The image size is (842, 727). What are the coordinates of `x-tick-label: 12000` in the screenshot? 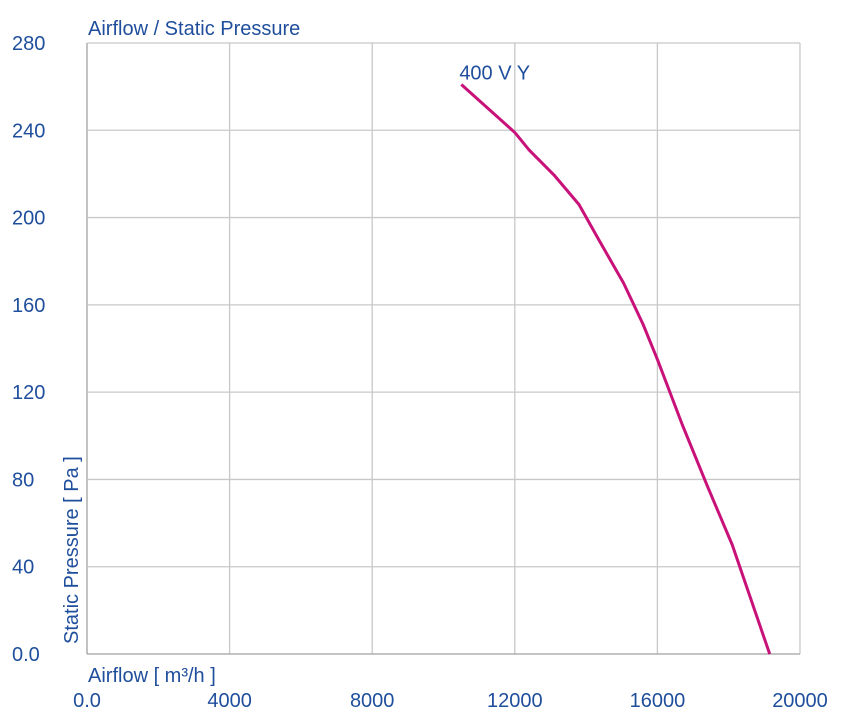 It's located at (515, 701).